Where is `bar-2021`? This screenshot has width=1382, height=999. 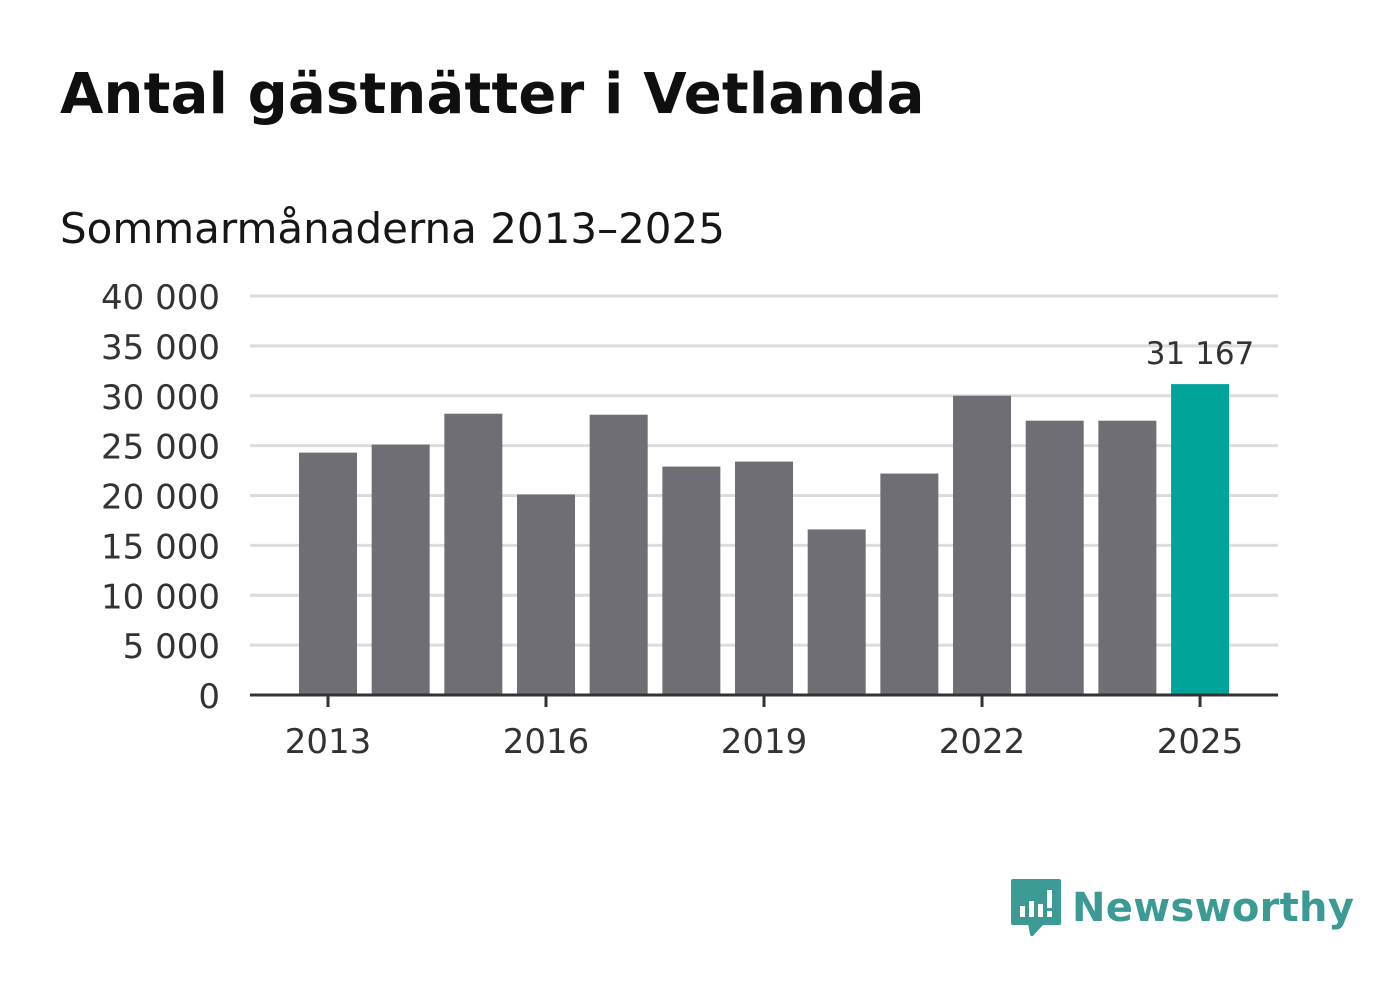 bar-2021 is located at coordinates (909, 584).